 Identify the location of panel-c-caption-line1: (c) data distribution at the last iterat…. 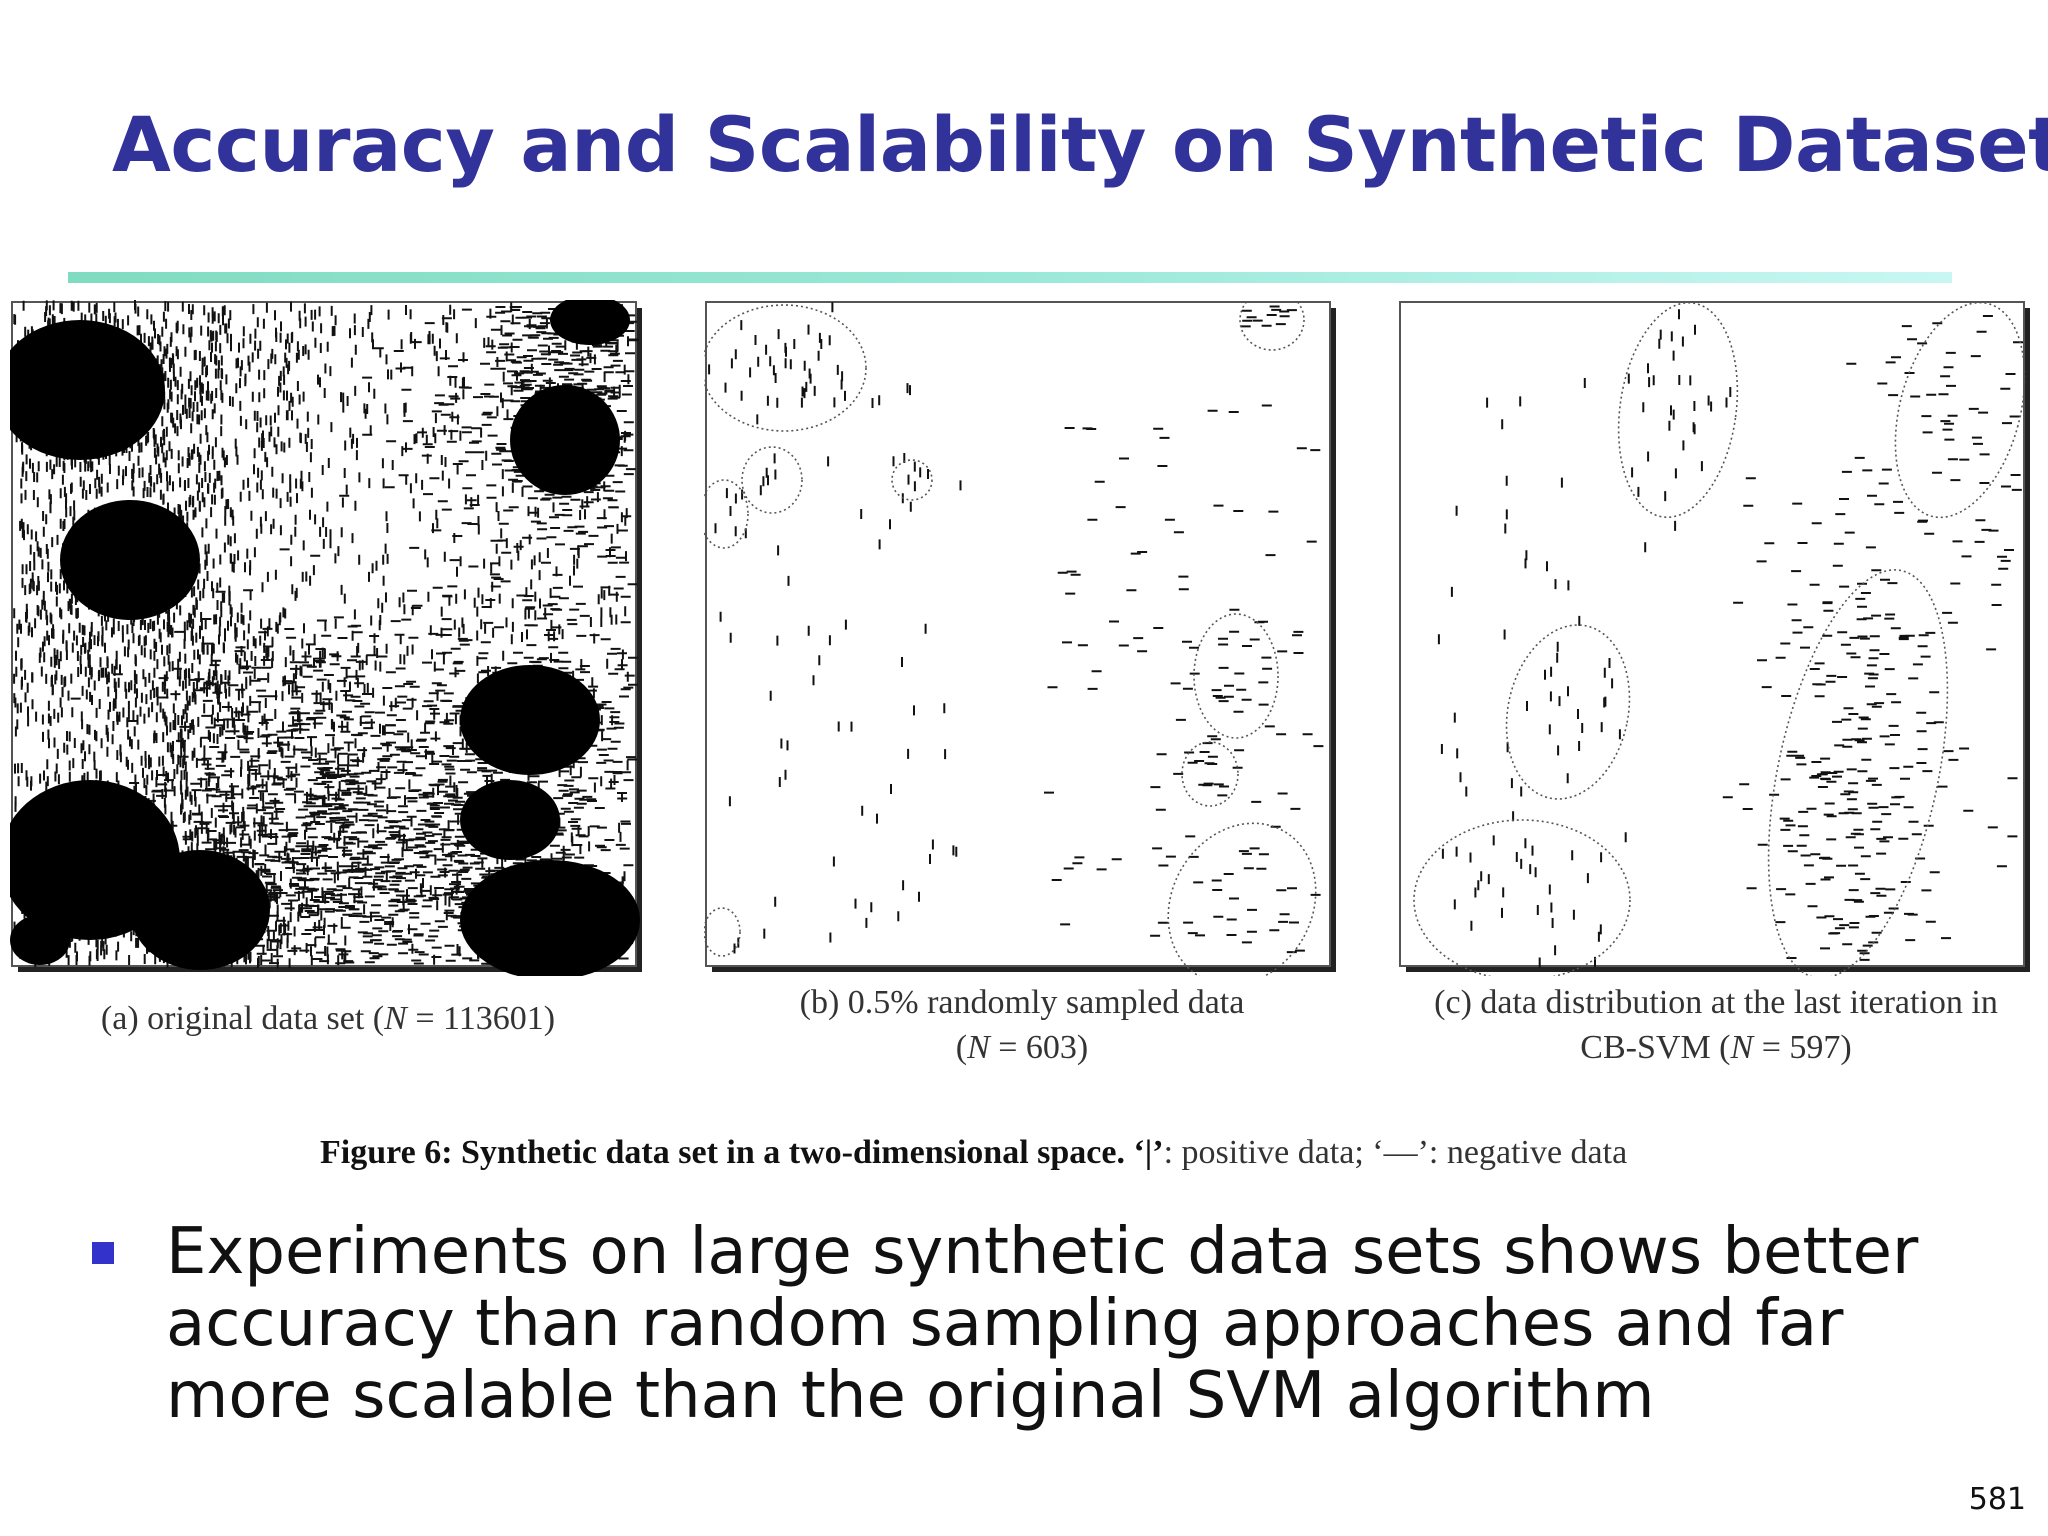
(1716, 1002).